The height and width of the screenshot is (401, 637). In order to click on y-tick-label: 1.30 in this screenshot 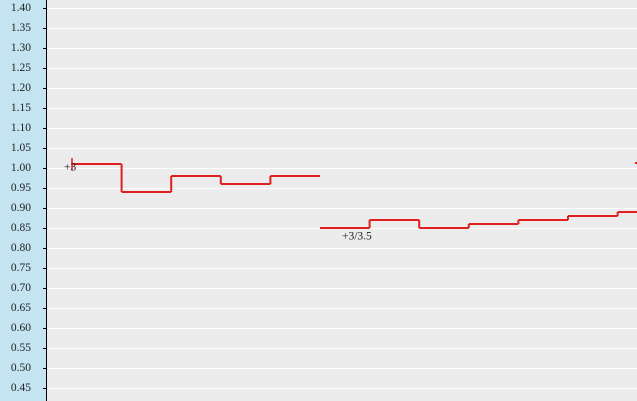, I will do `click(21, 48)`.